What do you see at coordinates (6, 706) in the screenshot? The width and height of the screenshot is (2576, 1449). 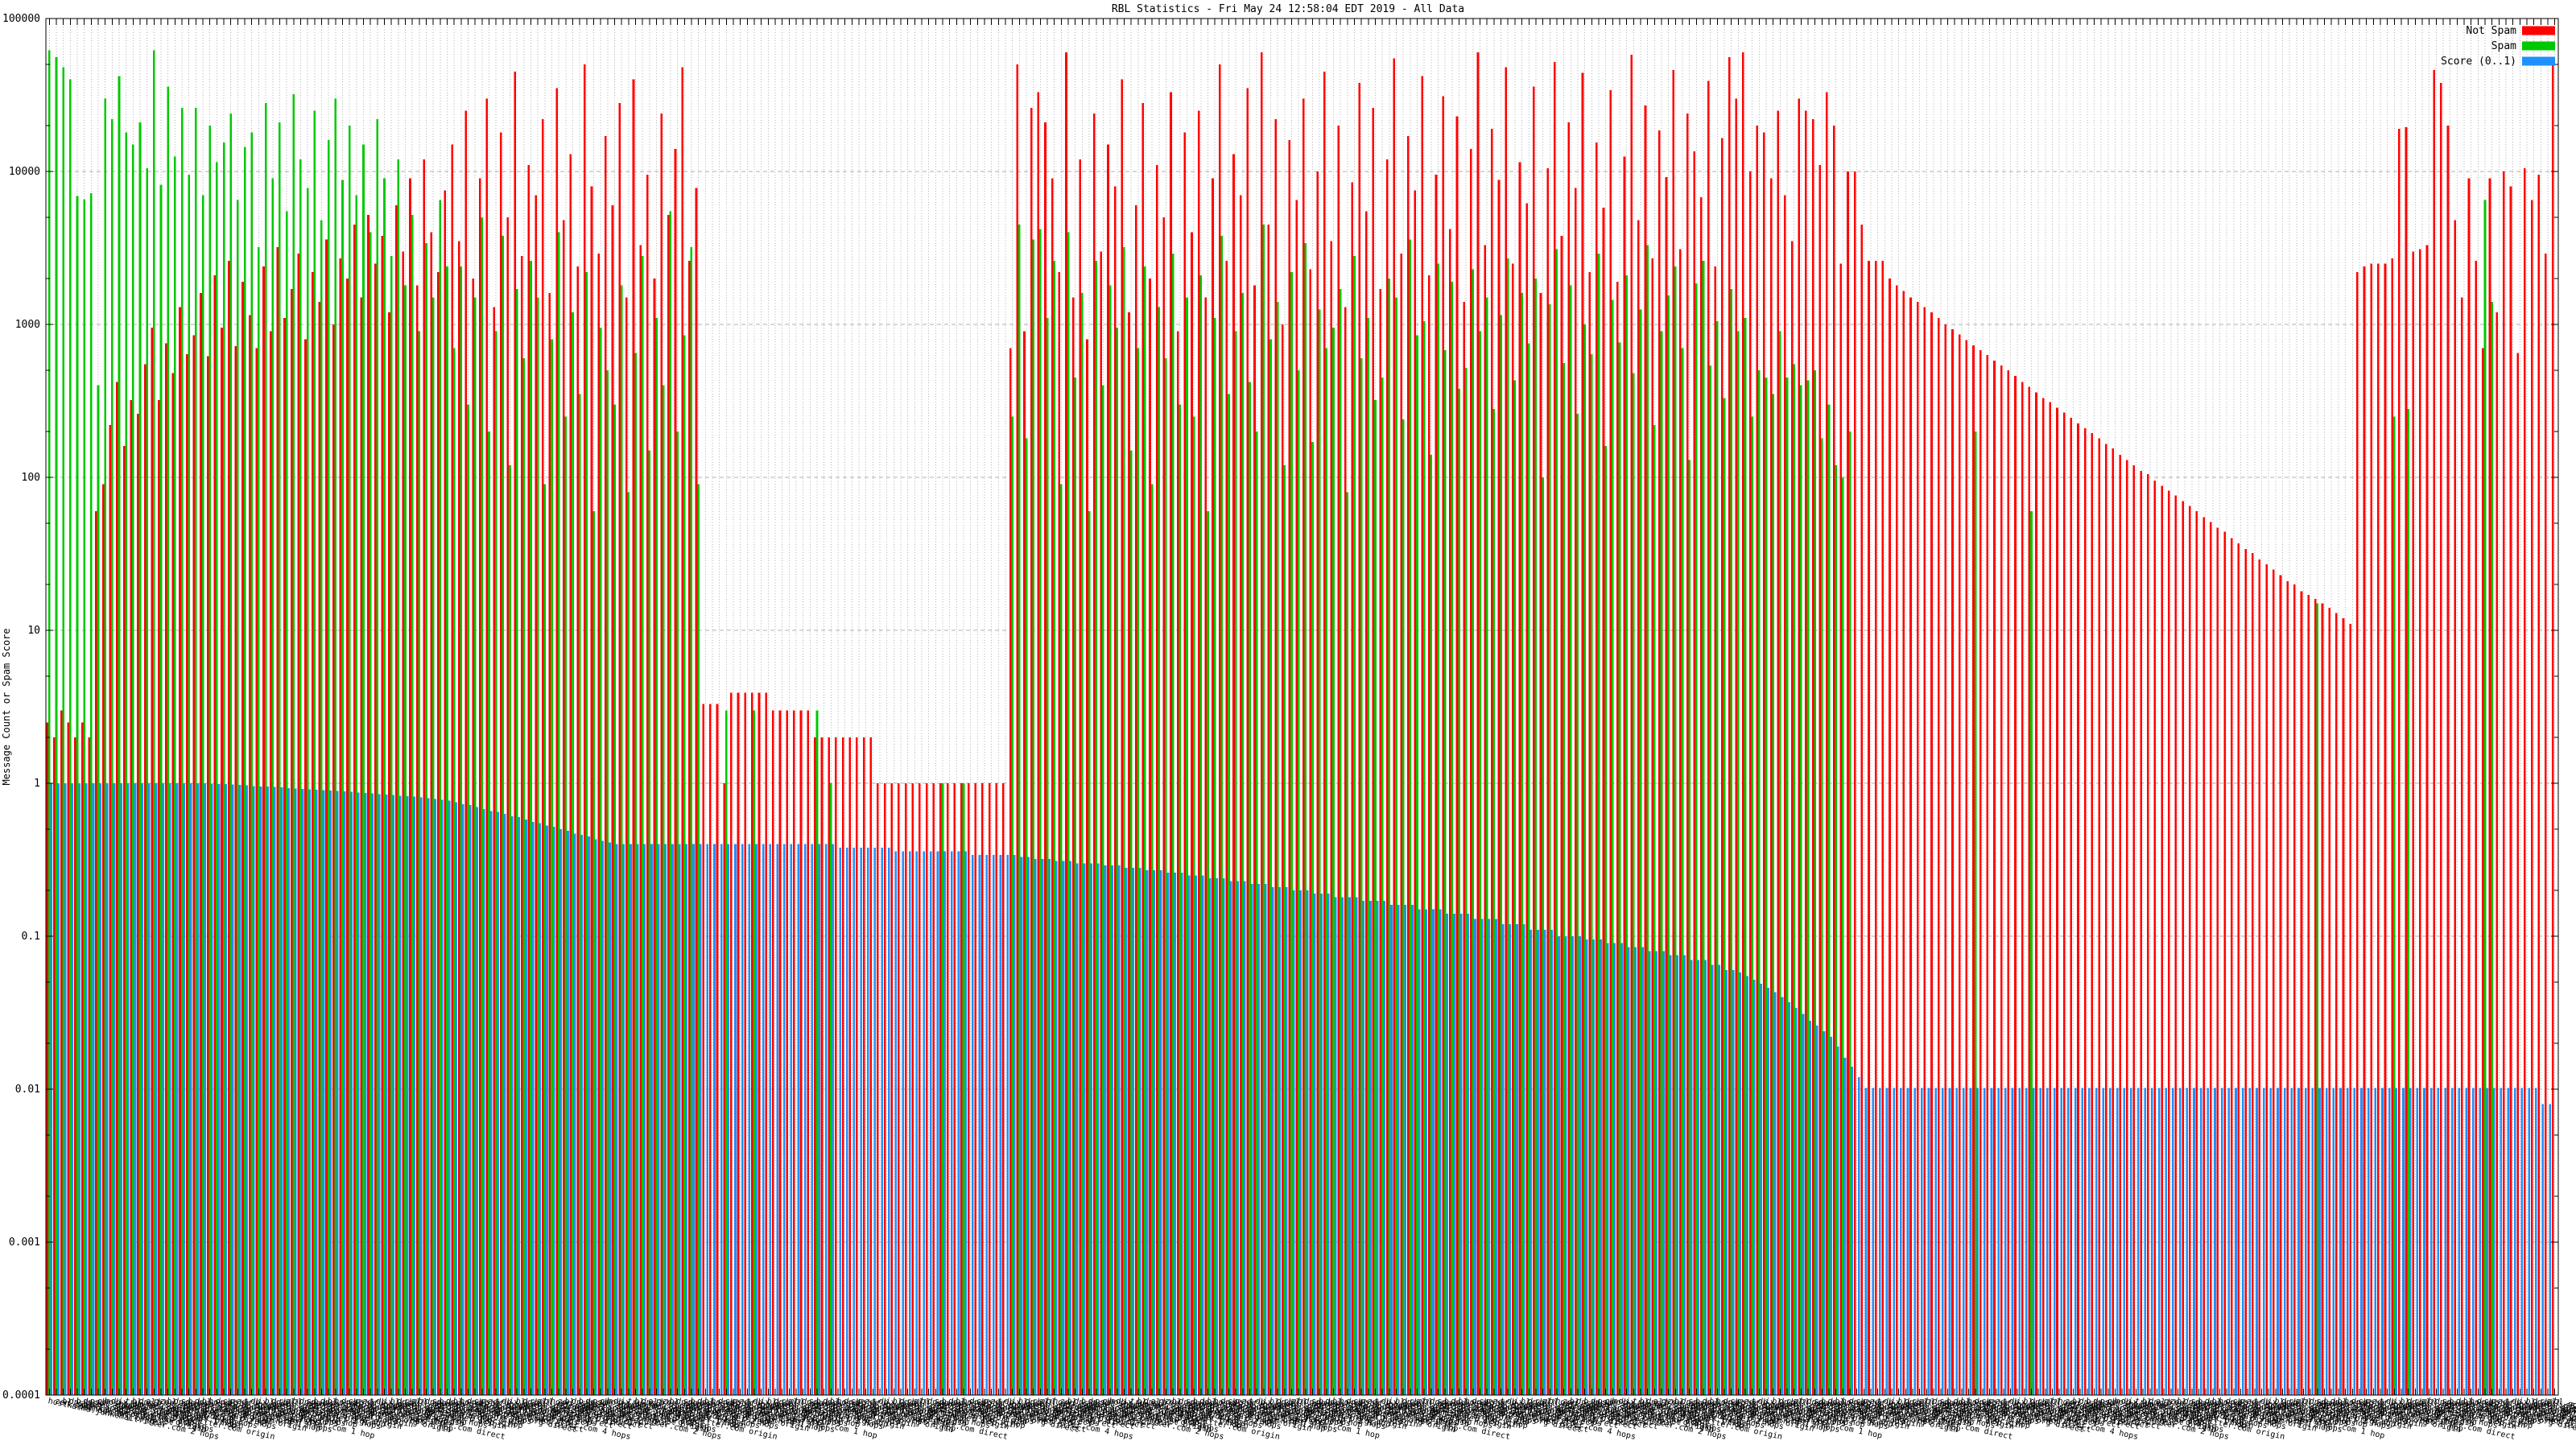 I see `y-axis-title: Message Count or Spam Score` at bounding box center [6, 706].